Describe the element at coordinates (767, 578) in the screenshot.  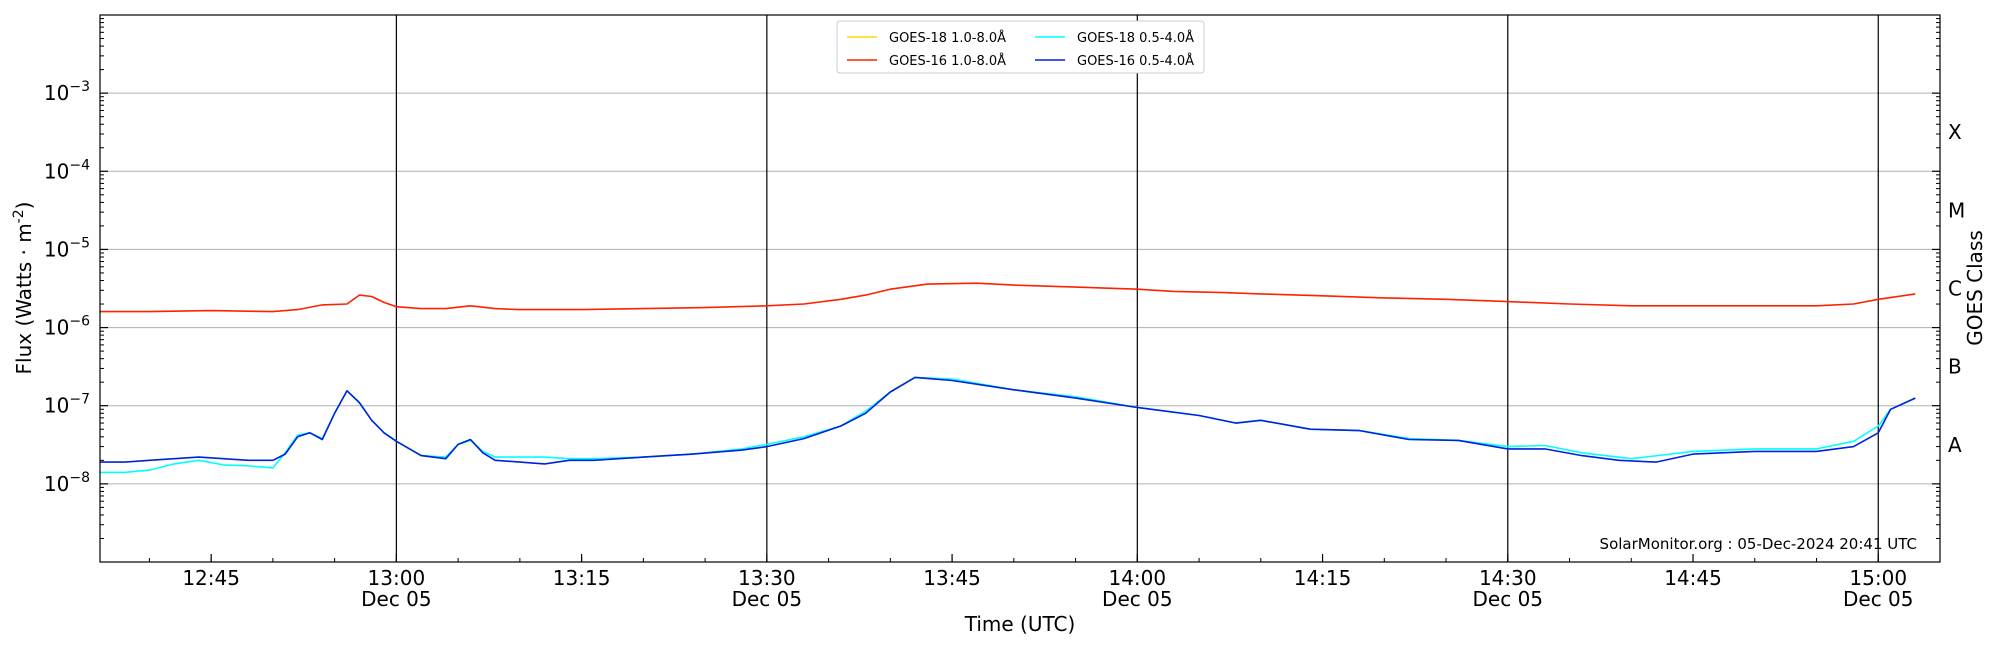
I see `x-tick-label: 13:30` at that location.